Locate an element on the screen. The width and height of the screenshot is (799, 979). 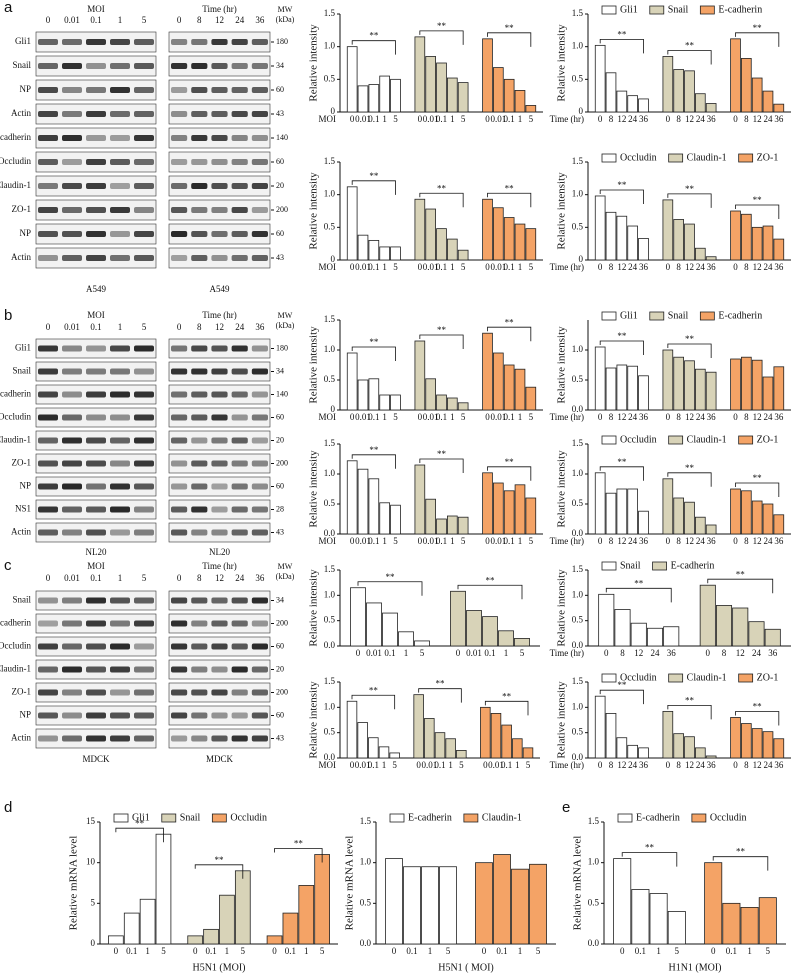
lane-label: 0.1 is located at coordinates (95, 327).